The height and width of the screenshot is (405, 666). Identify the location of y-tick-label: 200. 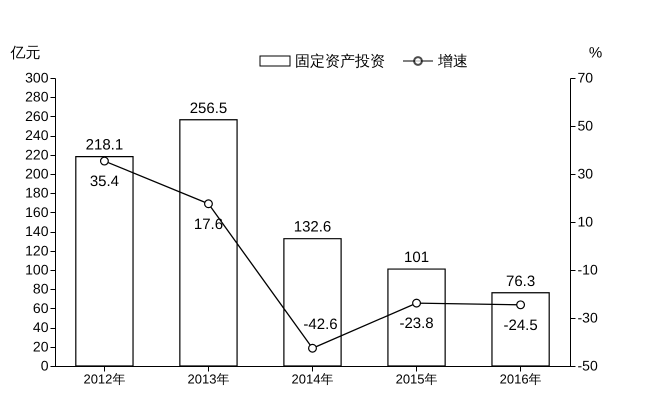
(37, 174).